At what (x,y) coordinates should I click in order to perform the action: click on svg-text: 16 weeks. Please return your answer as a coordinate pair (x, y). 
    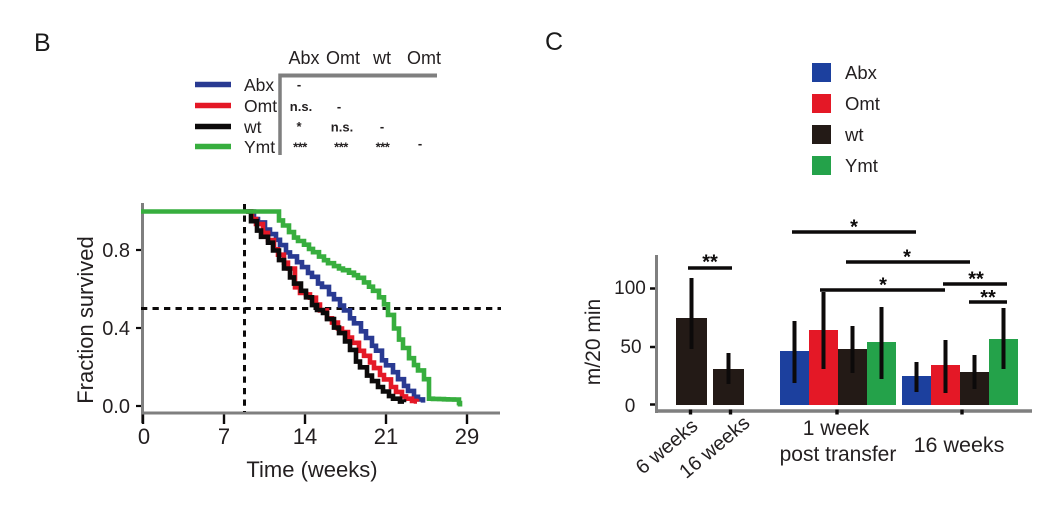
    Looking at the image, I should click on (959, 445).